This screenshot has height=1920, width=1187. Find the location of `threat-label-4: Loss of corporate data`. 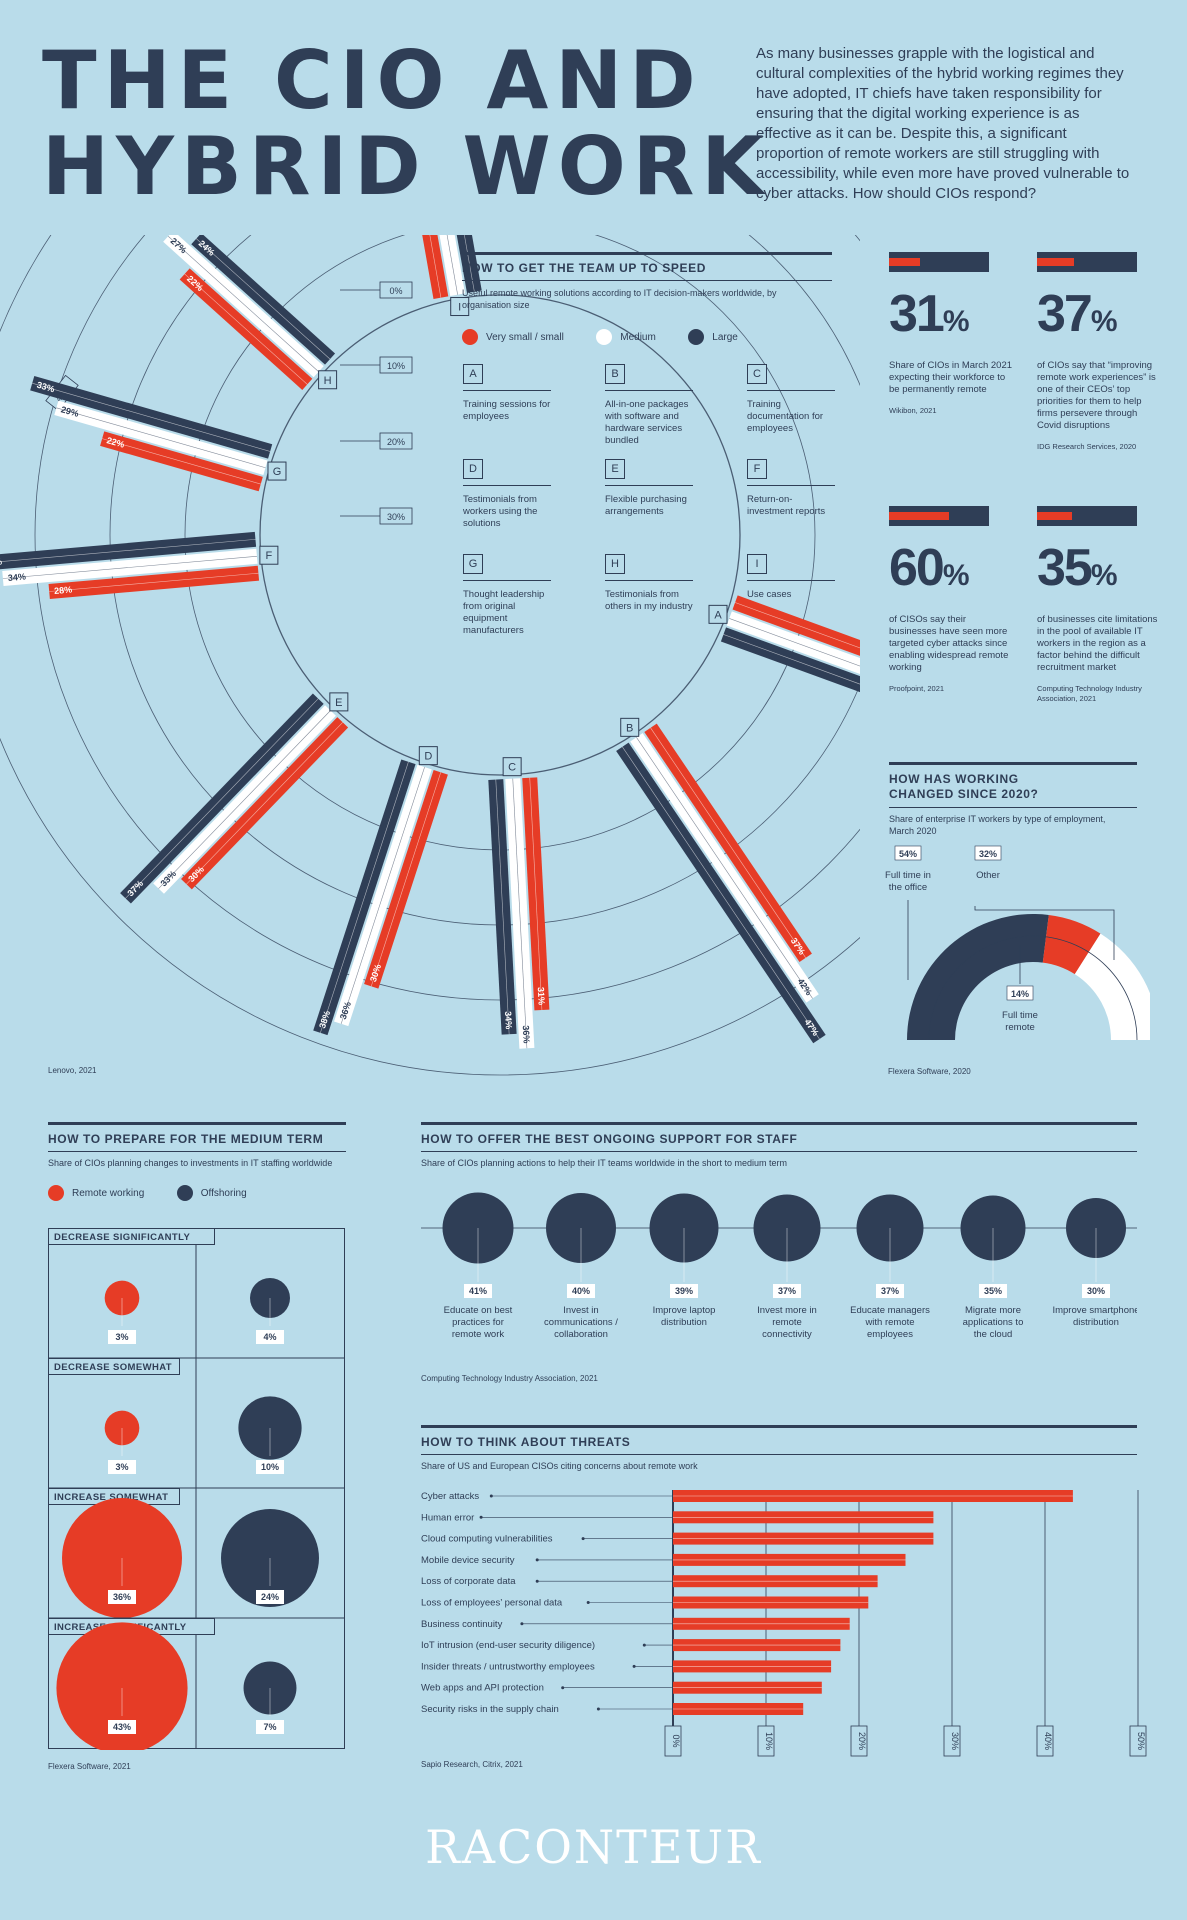

threat-label-4: Loss of corporate data is located at coordinates (468, 1581).